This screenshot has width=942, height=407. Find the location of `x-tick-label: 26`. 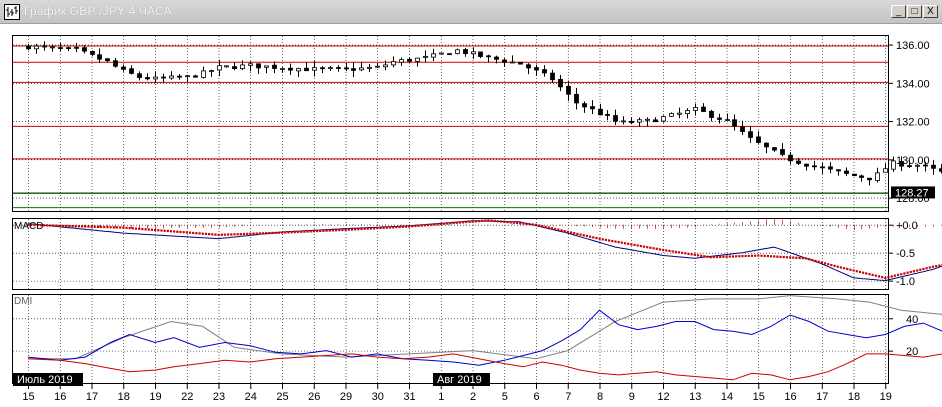

x-tick-label: 26 is located at coordinates (314, 397).